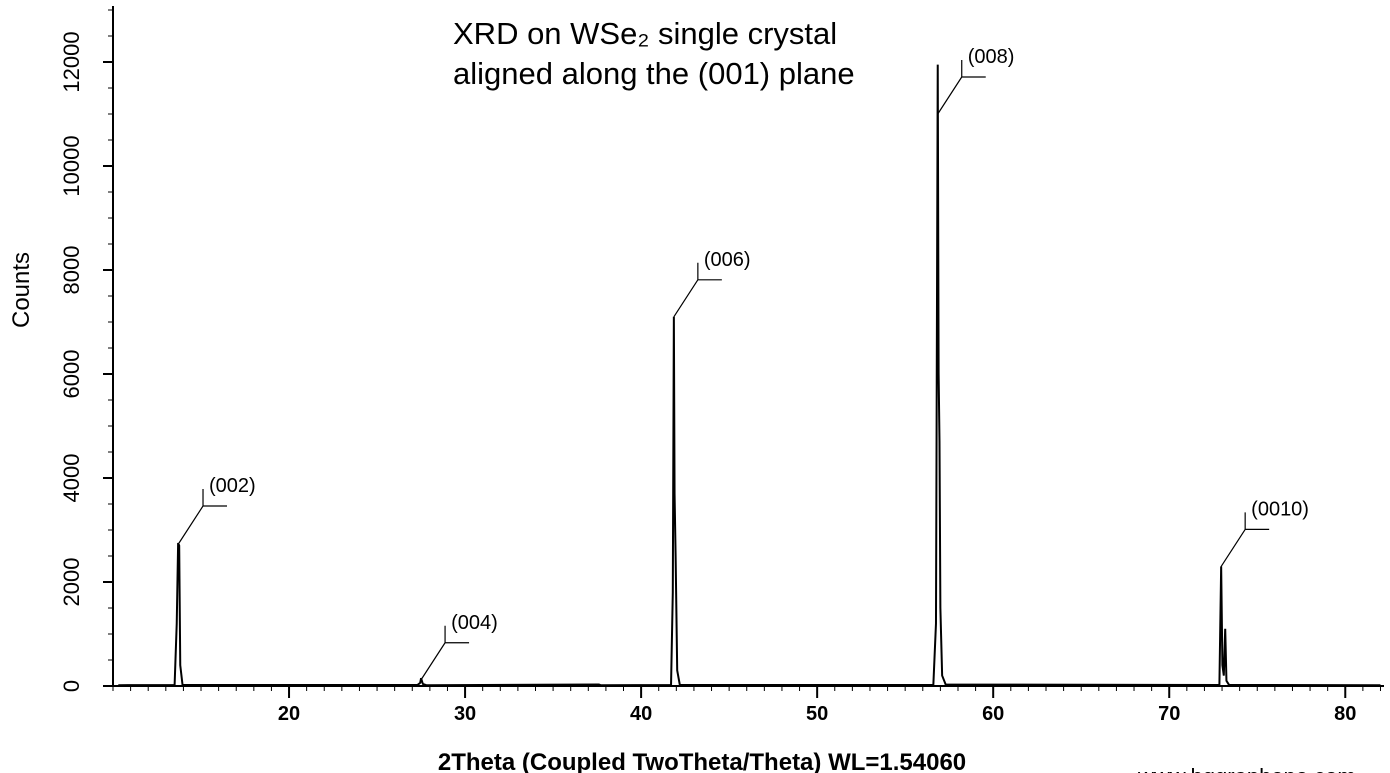  Describe the element at coordinates (71, 165) in the screenshot. I see `y-tick-label: 10000` at that location.